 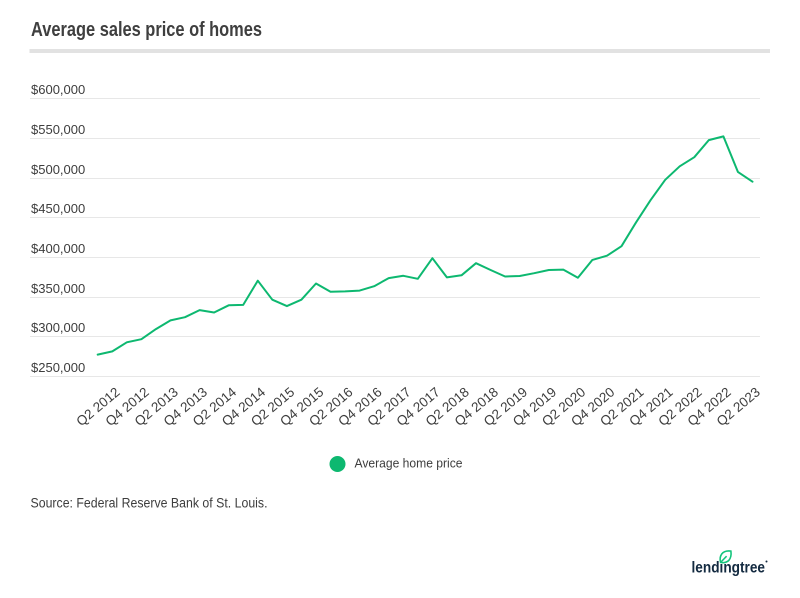 I want to click on svg-text: $500,000, so click(x=58, y=169).